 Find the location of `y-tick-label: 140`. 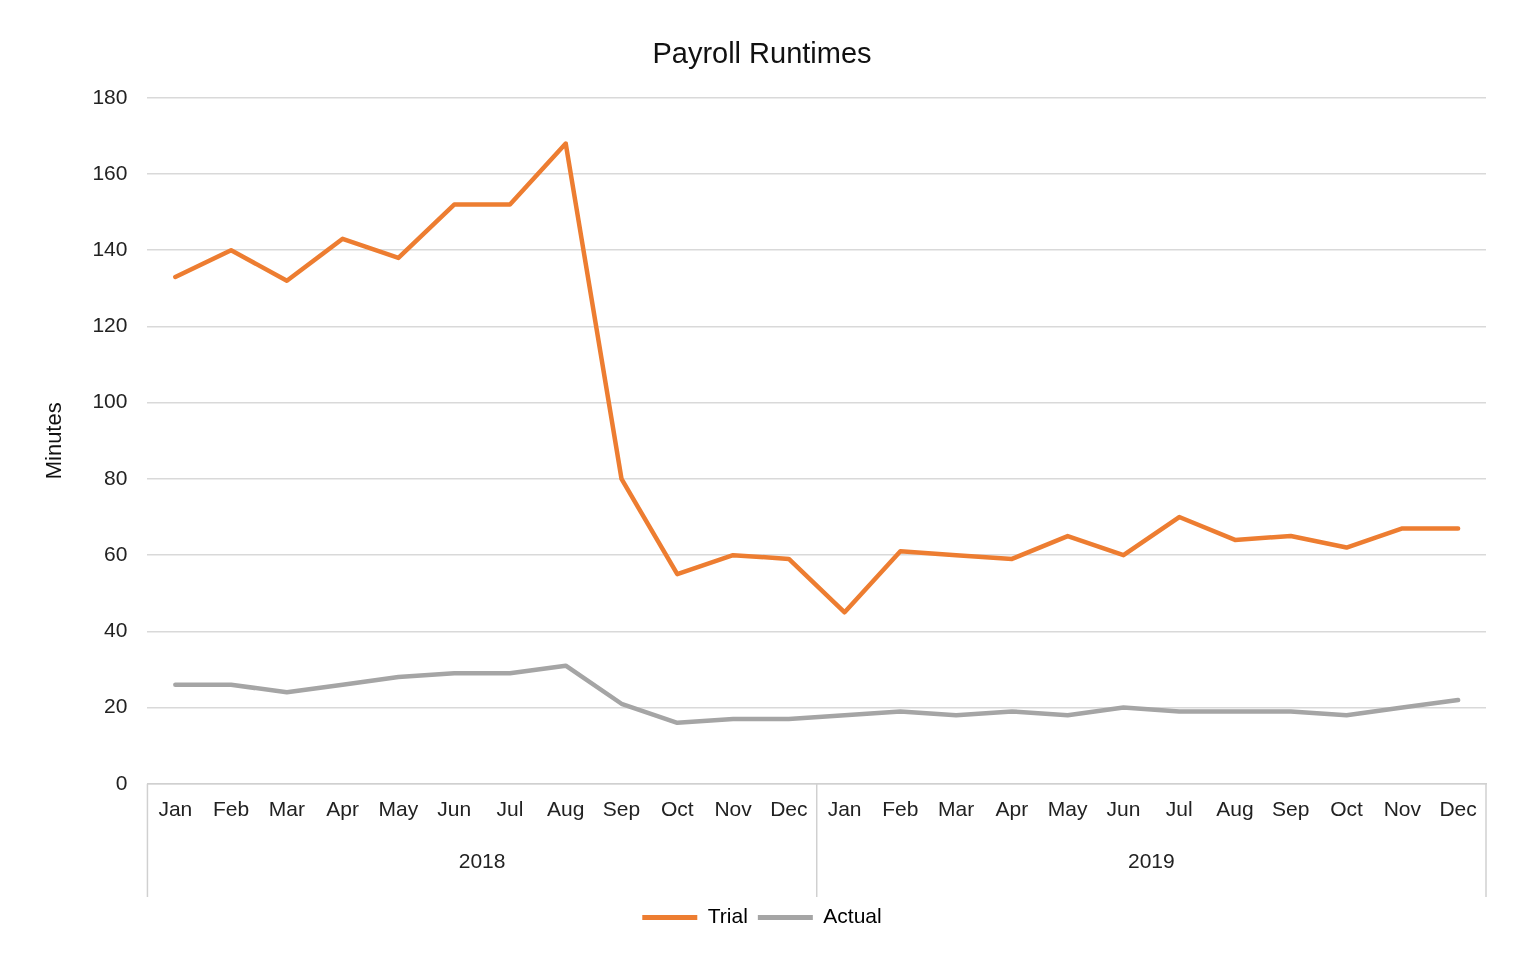

y-tick-label: 140 is located at coordinates (110, 249).